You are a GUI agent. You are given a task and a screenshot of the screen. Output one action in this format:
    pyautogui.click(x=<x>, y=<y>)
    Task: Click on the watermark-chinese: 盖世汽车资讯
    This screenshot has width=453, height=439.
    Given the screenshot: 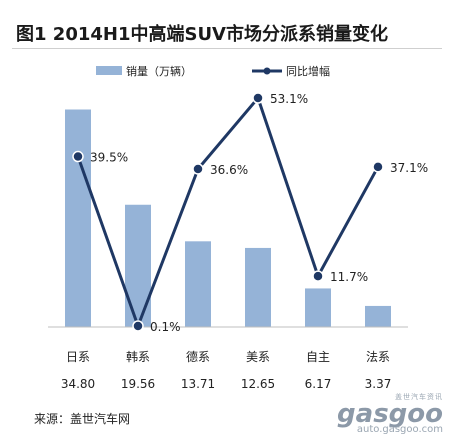 What is the action you would take?
    pyautogui.click(x=419, y=397)
    